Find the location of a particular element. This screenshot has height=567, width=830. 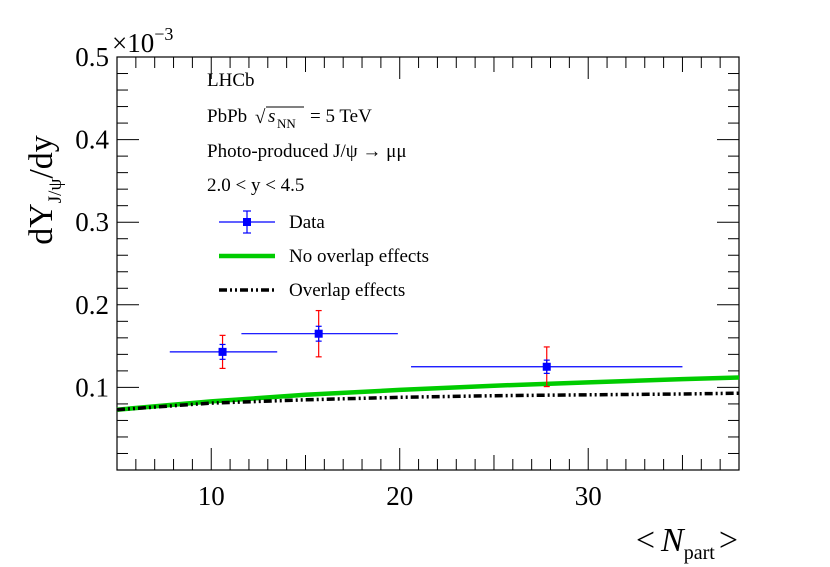

no-overlap-curve is located at coordinates (428, 393).